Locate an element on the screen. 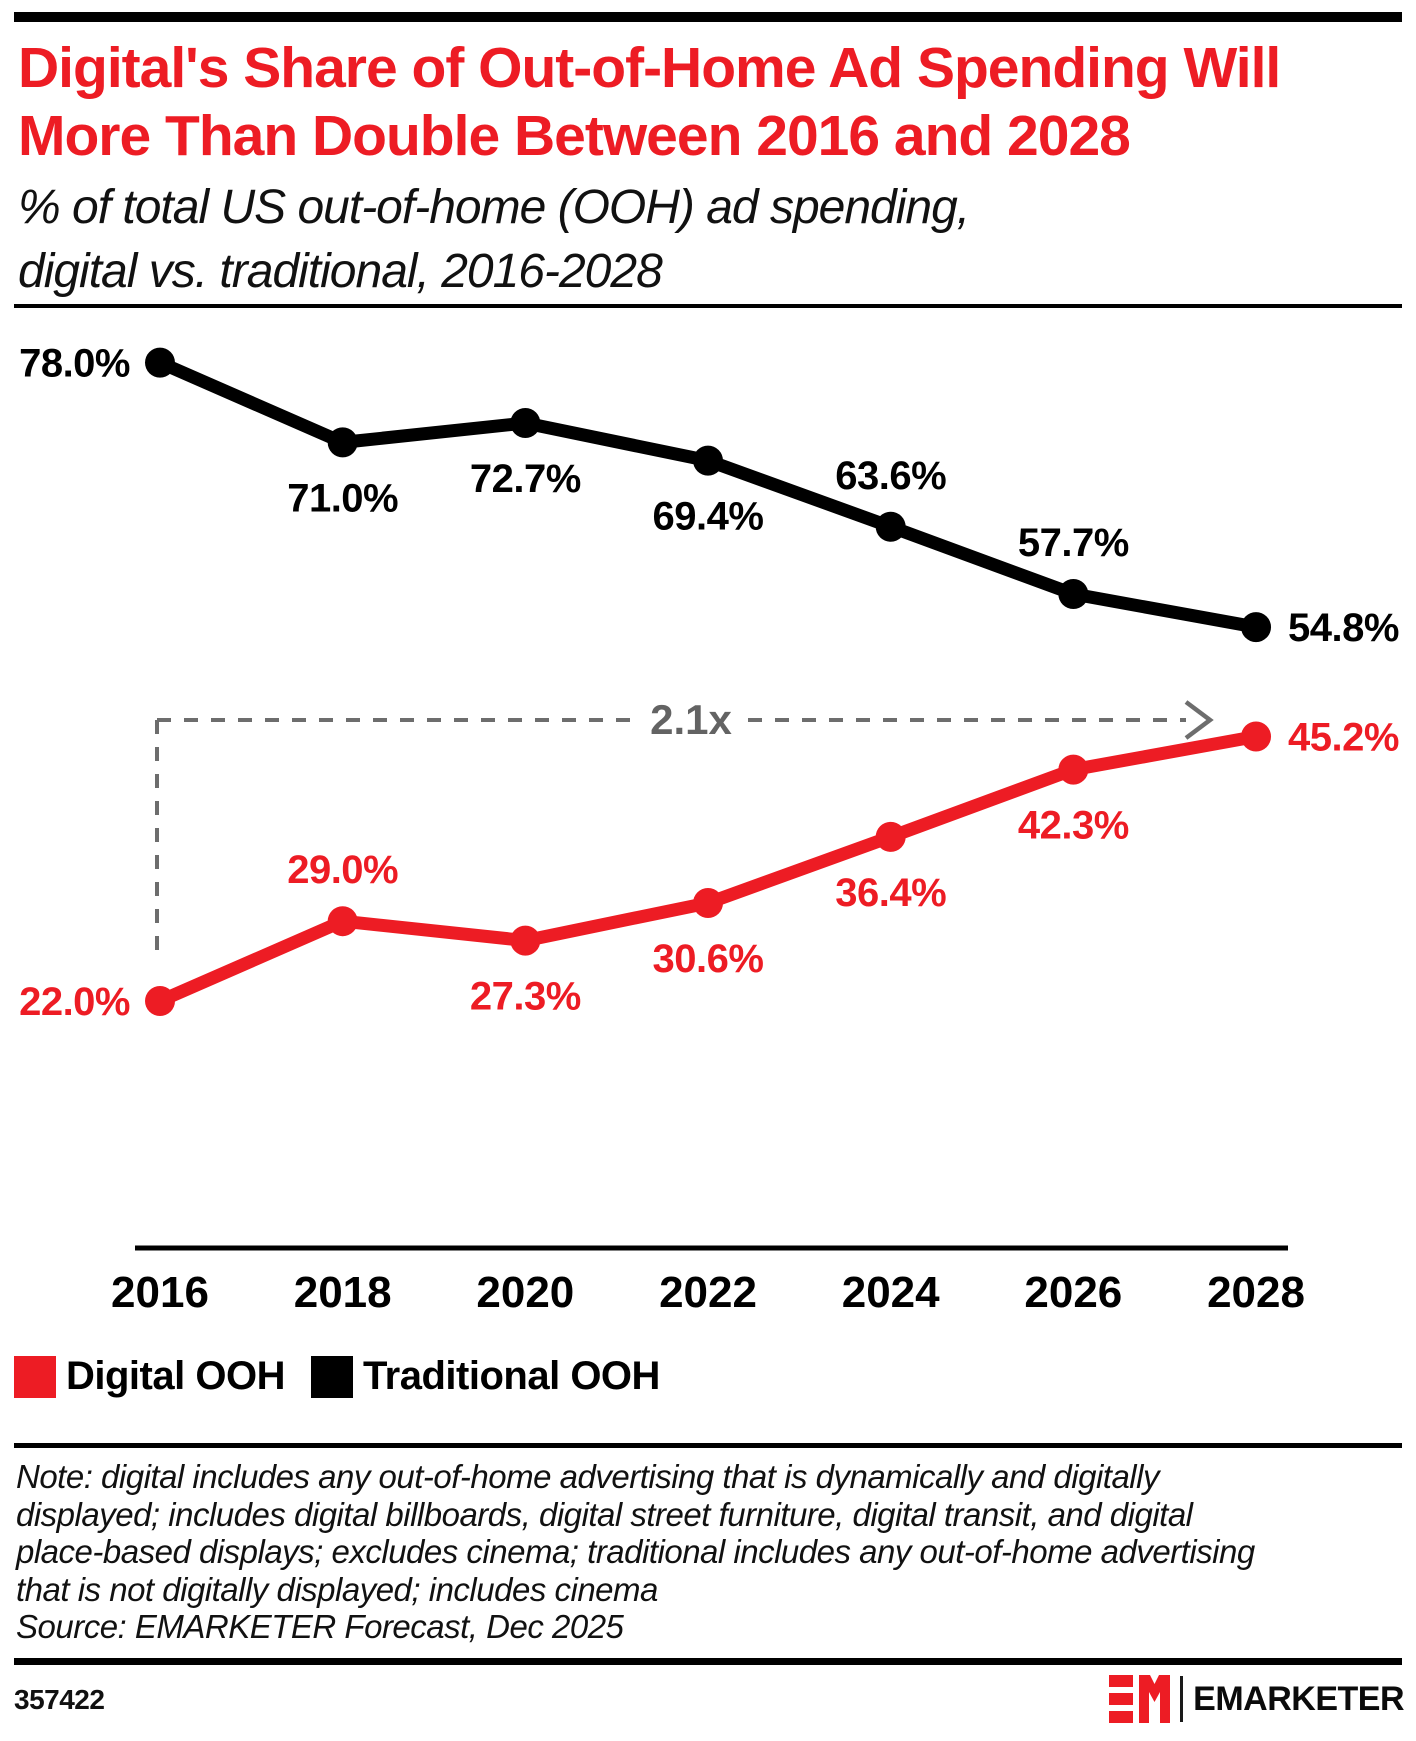  data-label-traditional-ooh-2028: 54.8% is located at coordinates (1343, 628).